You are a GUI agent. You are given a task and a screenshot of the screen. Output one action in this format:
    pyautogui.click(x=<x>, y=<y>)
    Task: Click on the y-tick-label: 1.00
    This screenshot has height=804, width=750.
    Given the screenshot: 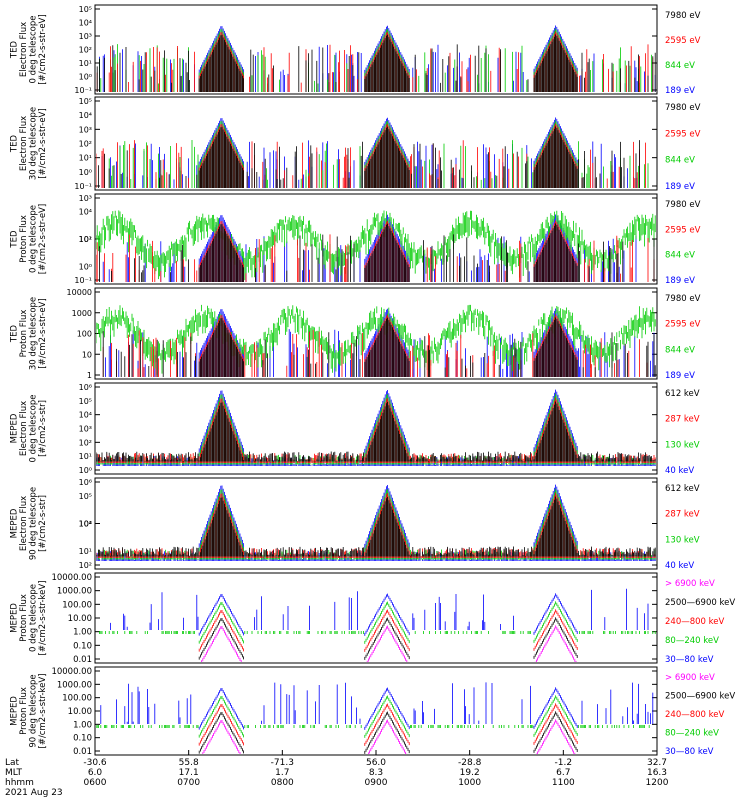 What is the action you would take?
    pyautogui.click(x=82, y=725)
    